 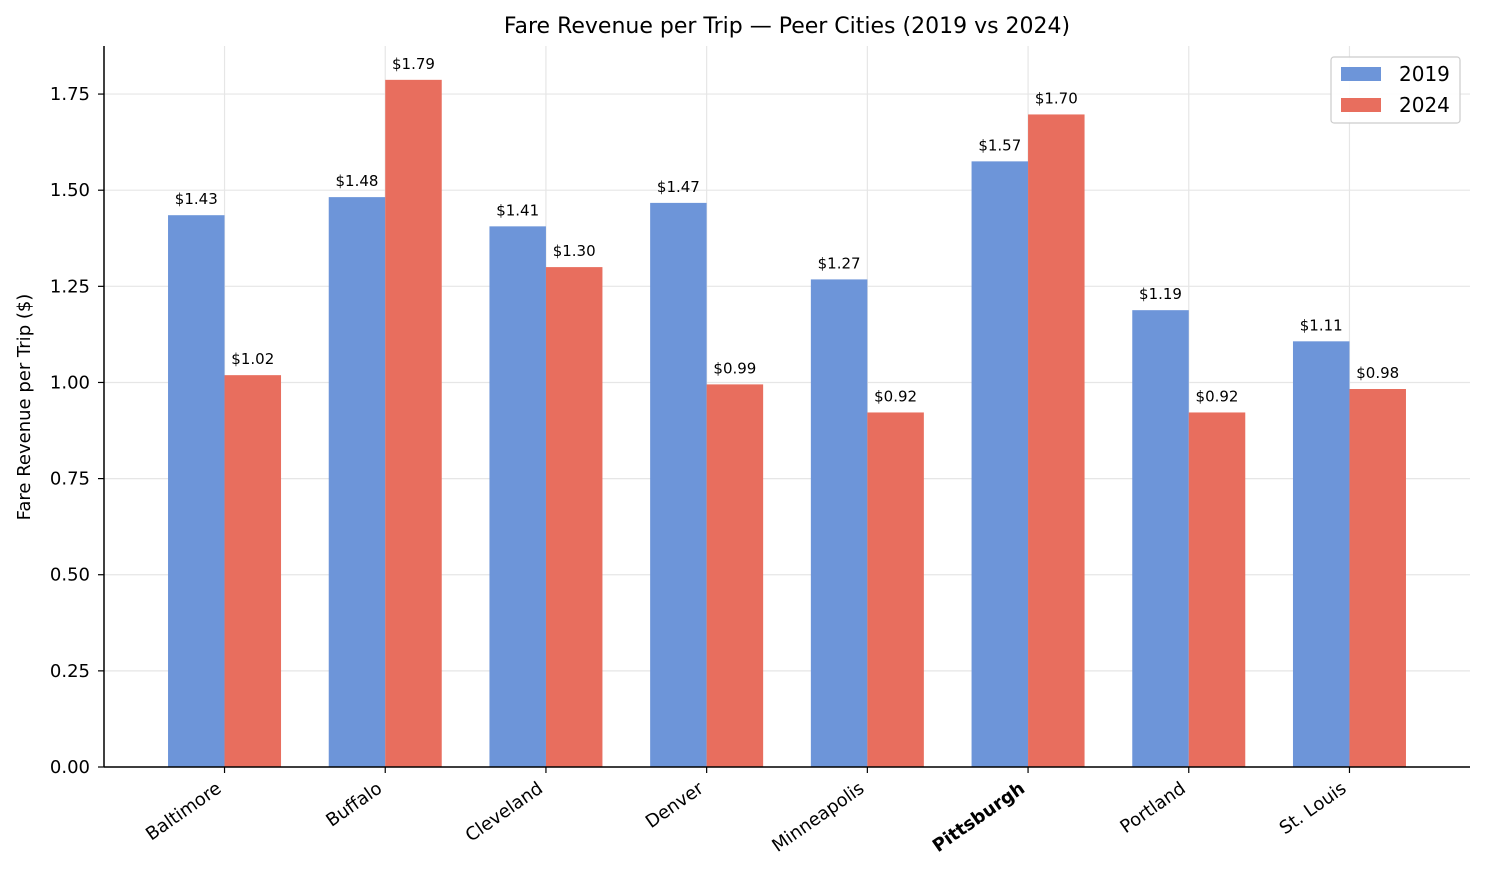 What do you see at coordinates (1321, 325) in the screenshot?
I see `data-label-2019: $1.11` at bounding box center [1321, 325].